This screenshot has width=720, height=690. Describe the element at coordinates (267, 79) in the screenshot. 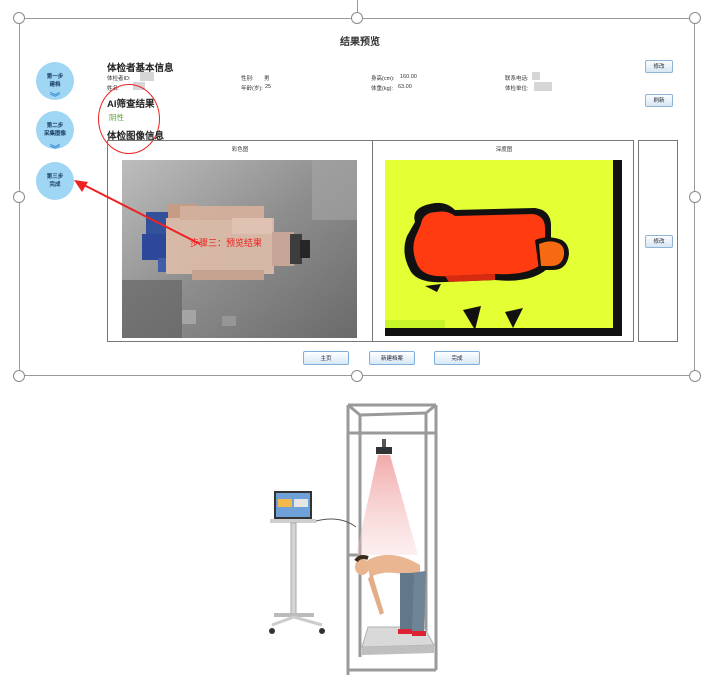

I see `gender-value: 男` at that location.